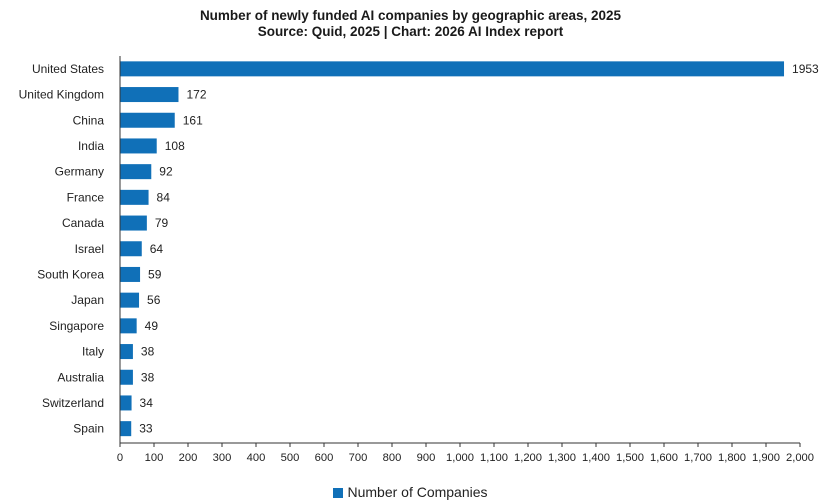  Describe the element at coordinates (80, 377) in the screenshot. I see `category-label: Australia` at that location.